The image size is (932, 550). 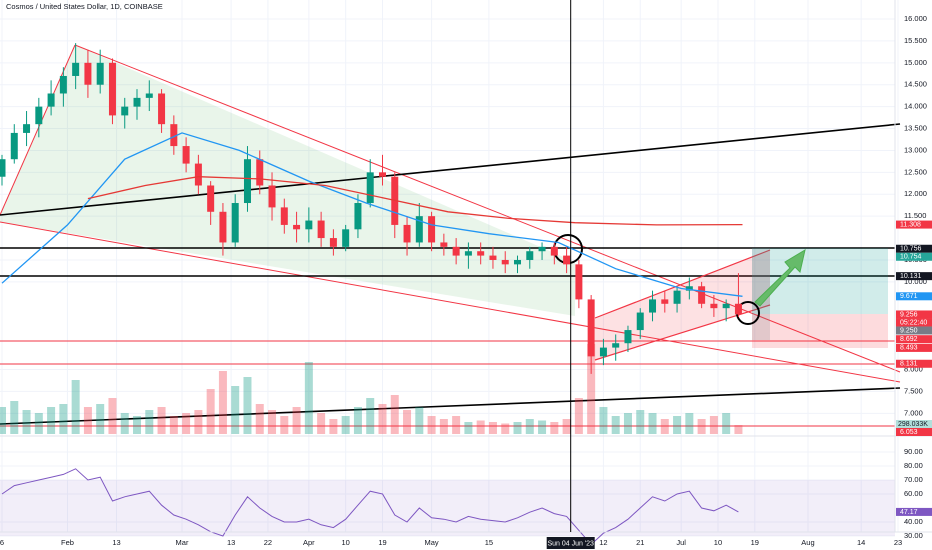 I want to click on y-tick-label: 13.500, so click(x=915, y=128).